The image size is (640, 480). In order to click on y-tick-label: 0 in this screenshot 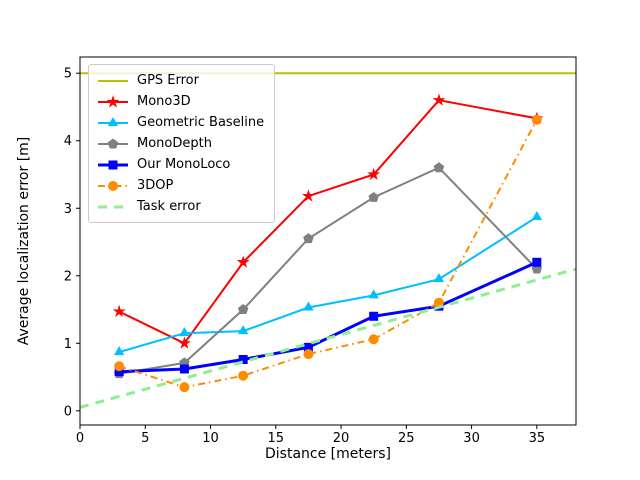, I will do `click(68, 411)`.